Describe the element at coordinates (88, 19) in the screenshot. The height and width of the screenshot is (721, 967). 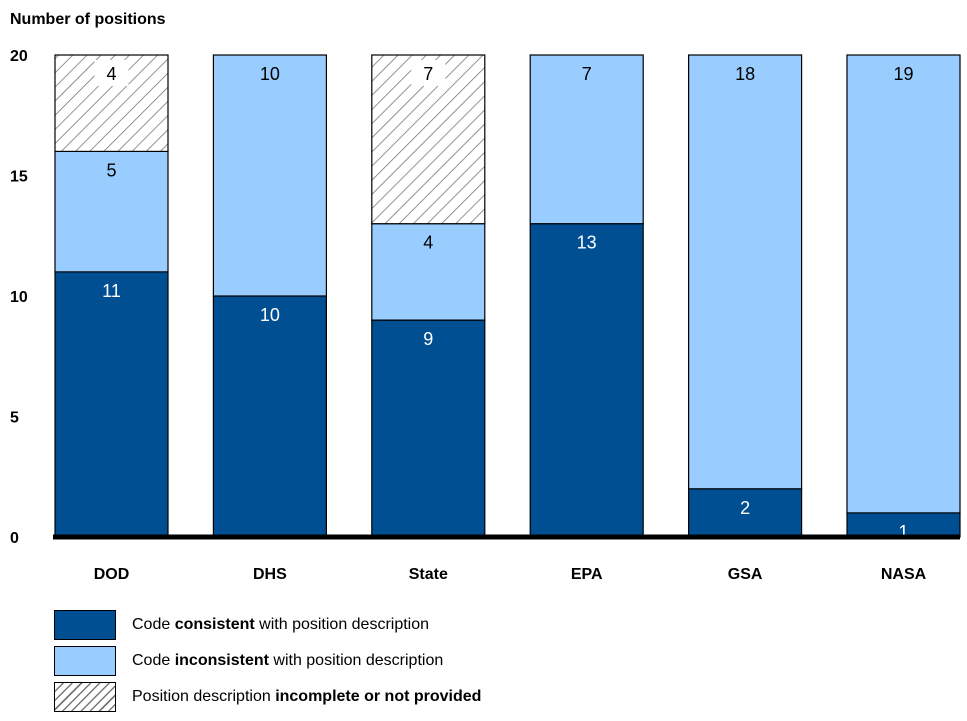
I see `y-axis-title: Number of positions` at that location.